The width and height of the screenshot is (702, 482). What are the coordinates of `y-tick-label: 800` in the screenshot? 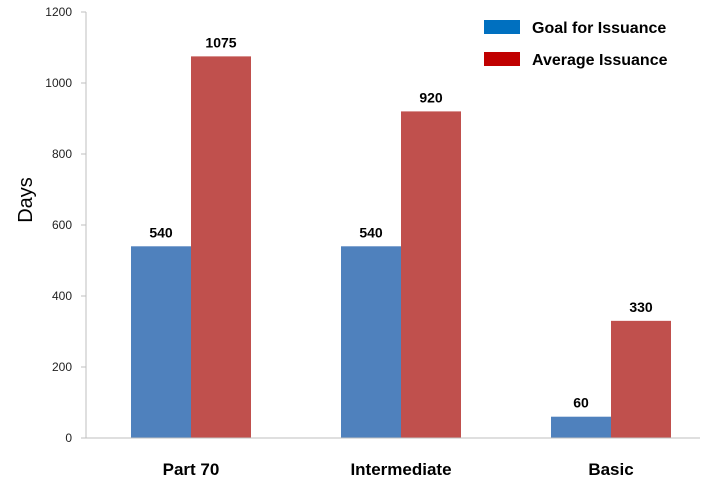 It's located at (62, 154).